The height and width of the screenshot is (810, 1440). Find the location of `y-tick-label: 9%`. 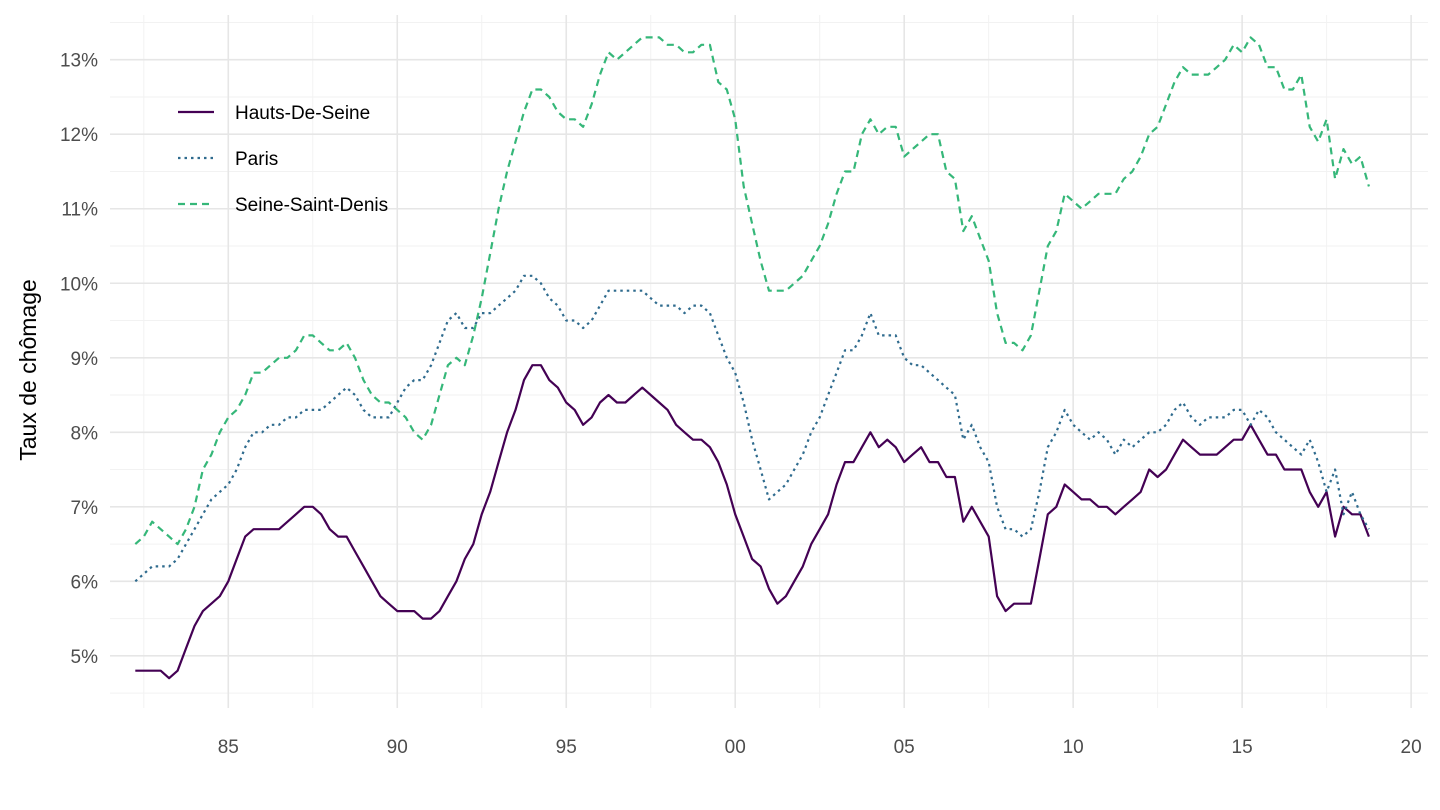

y-tick-label: 9% is located at coordinates (85, 359).